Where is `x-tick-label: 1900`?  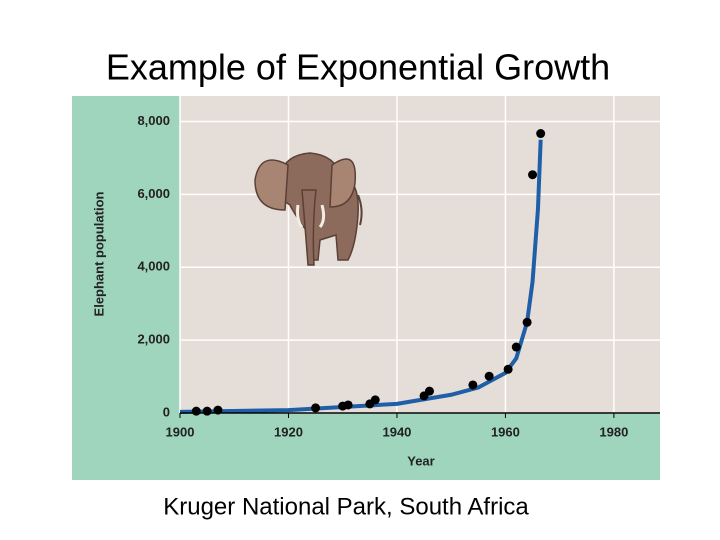 x-tick-label: 1900 is located at coordinates (180, 431).